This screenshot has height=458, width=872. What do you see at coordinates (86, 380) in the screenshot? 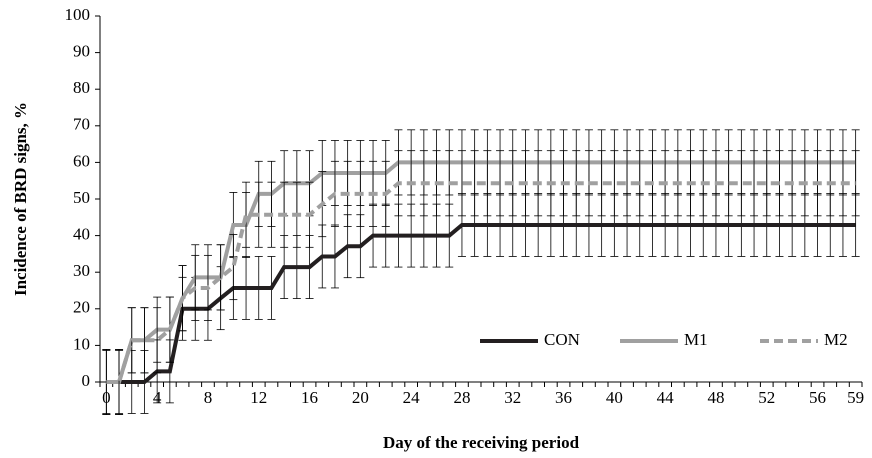
I see `y-tick-label: 0` at bounding box center [86, 380].